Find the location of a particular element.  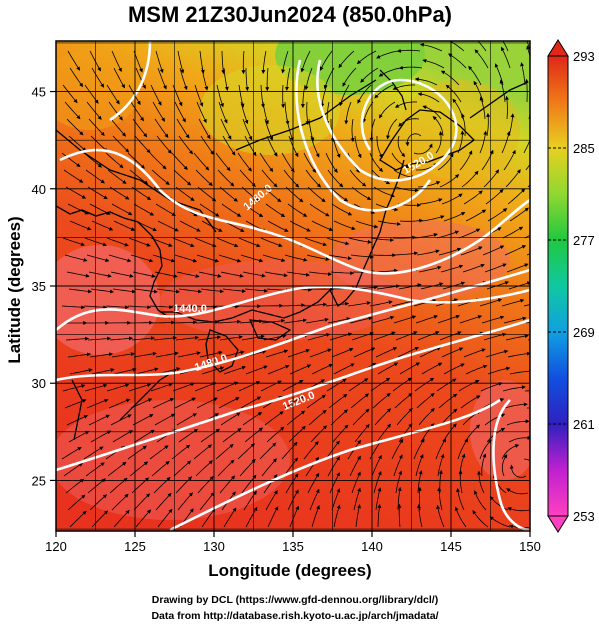

x-axis-ticks: 120 125 130 135 140 145 150 is located at coordinates (293, 542).